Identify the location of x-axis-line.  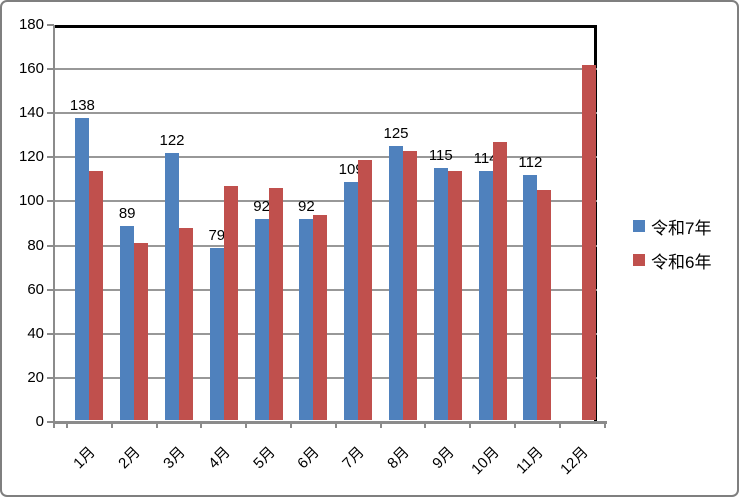
(330, 422).